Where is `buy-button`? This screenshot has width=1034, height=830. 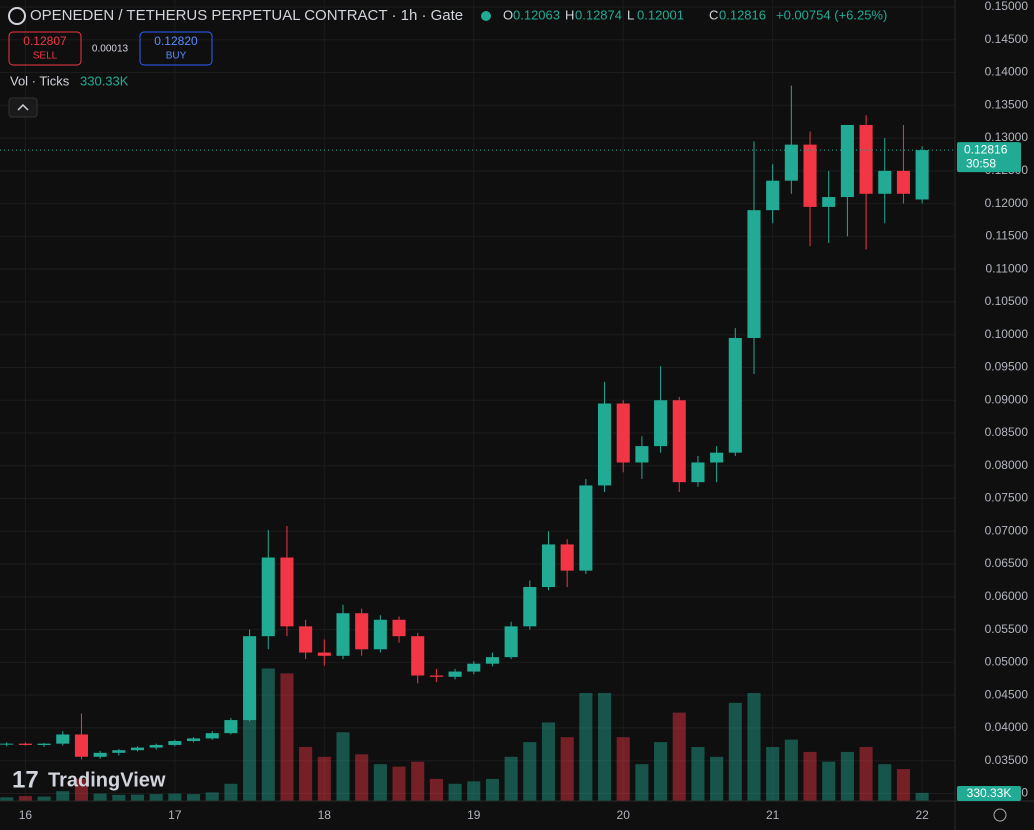
buy-button is located at coordinates (176, 48).